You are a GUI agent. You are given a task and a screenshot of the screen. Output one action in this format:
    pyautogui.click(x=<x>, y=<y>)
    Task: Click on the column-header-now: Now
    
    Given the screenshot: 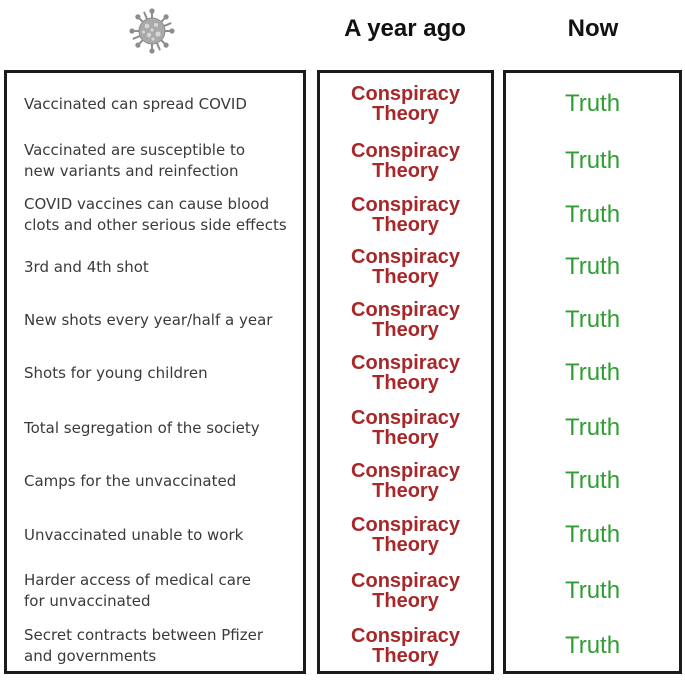 What is the action you would take?
    pyautogui.click(x=593, y=28)
    